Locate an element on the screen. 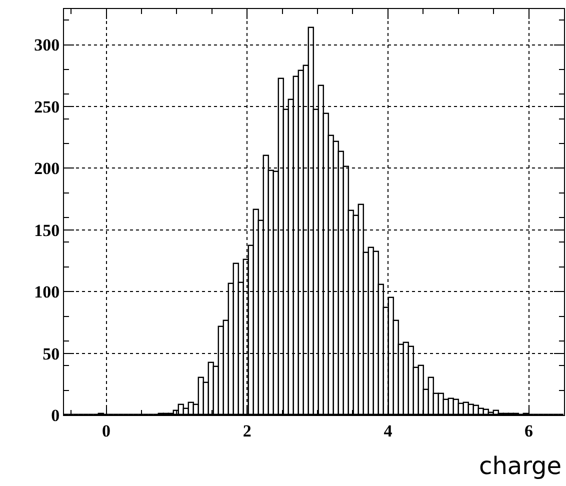 The width and height of the screenshot is (566, 486). x-tick-label: 4 is located at coordinates (388, 430).